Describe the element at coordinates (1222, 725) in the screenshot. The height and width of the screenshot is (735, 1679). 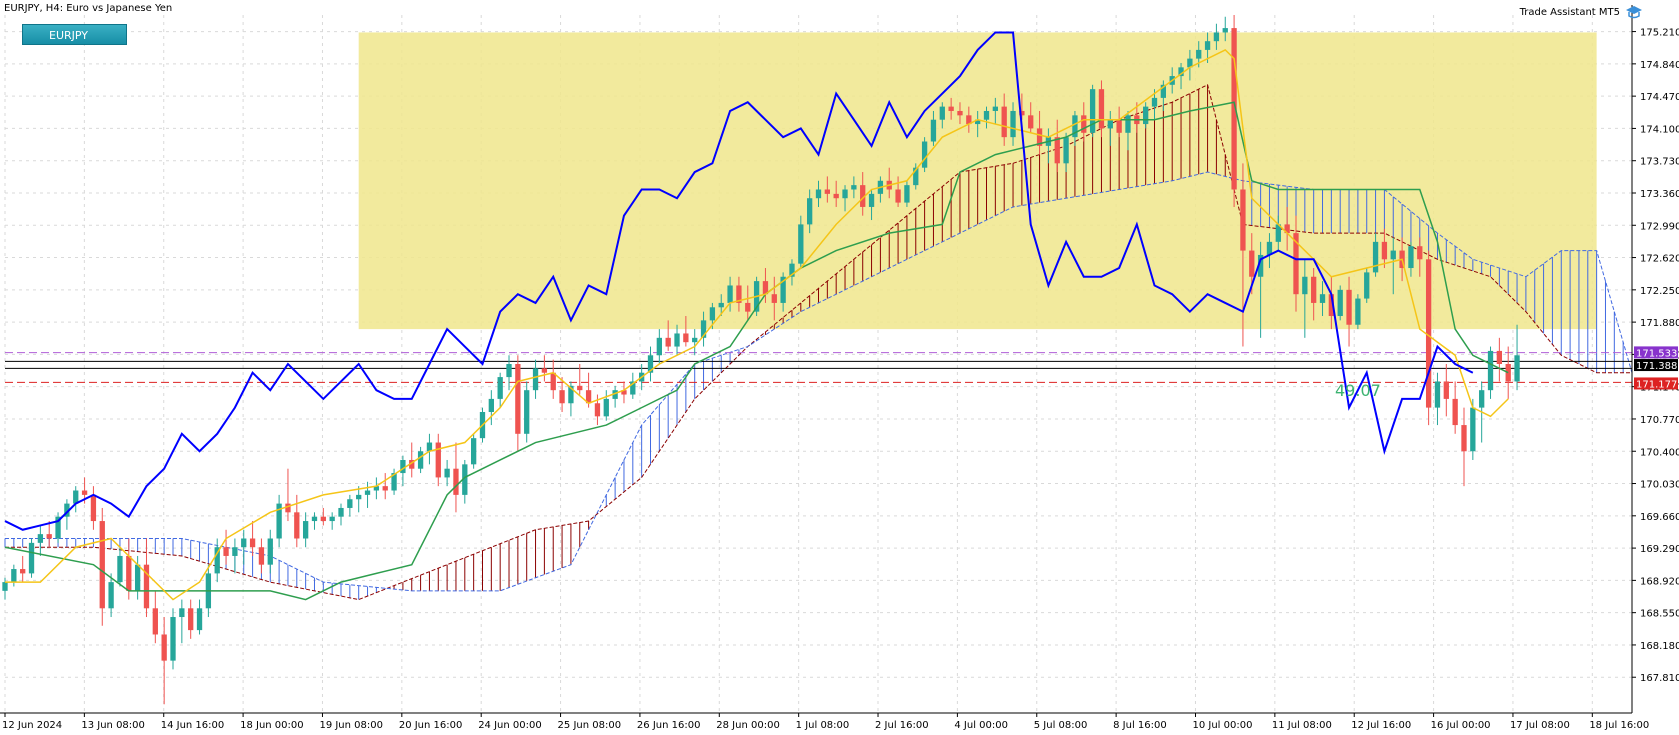
I see `time-label: 10 Jul 00:00` at that location.